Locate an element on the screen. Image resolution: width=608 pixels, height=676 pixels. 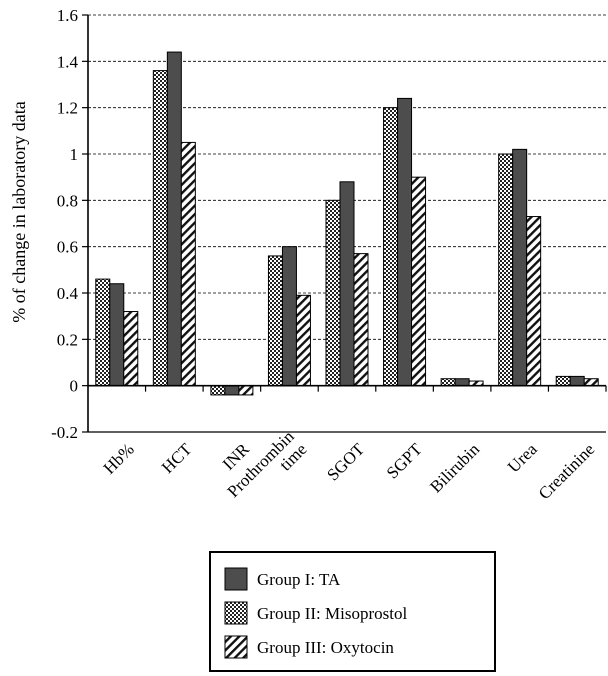
y-tick-label: 1.4 is located at coordinates (68, 61).